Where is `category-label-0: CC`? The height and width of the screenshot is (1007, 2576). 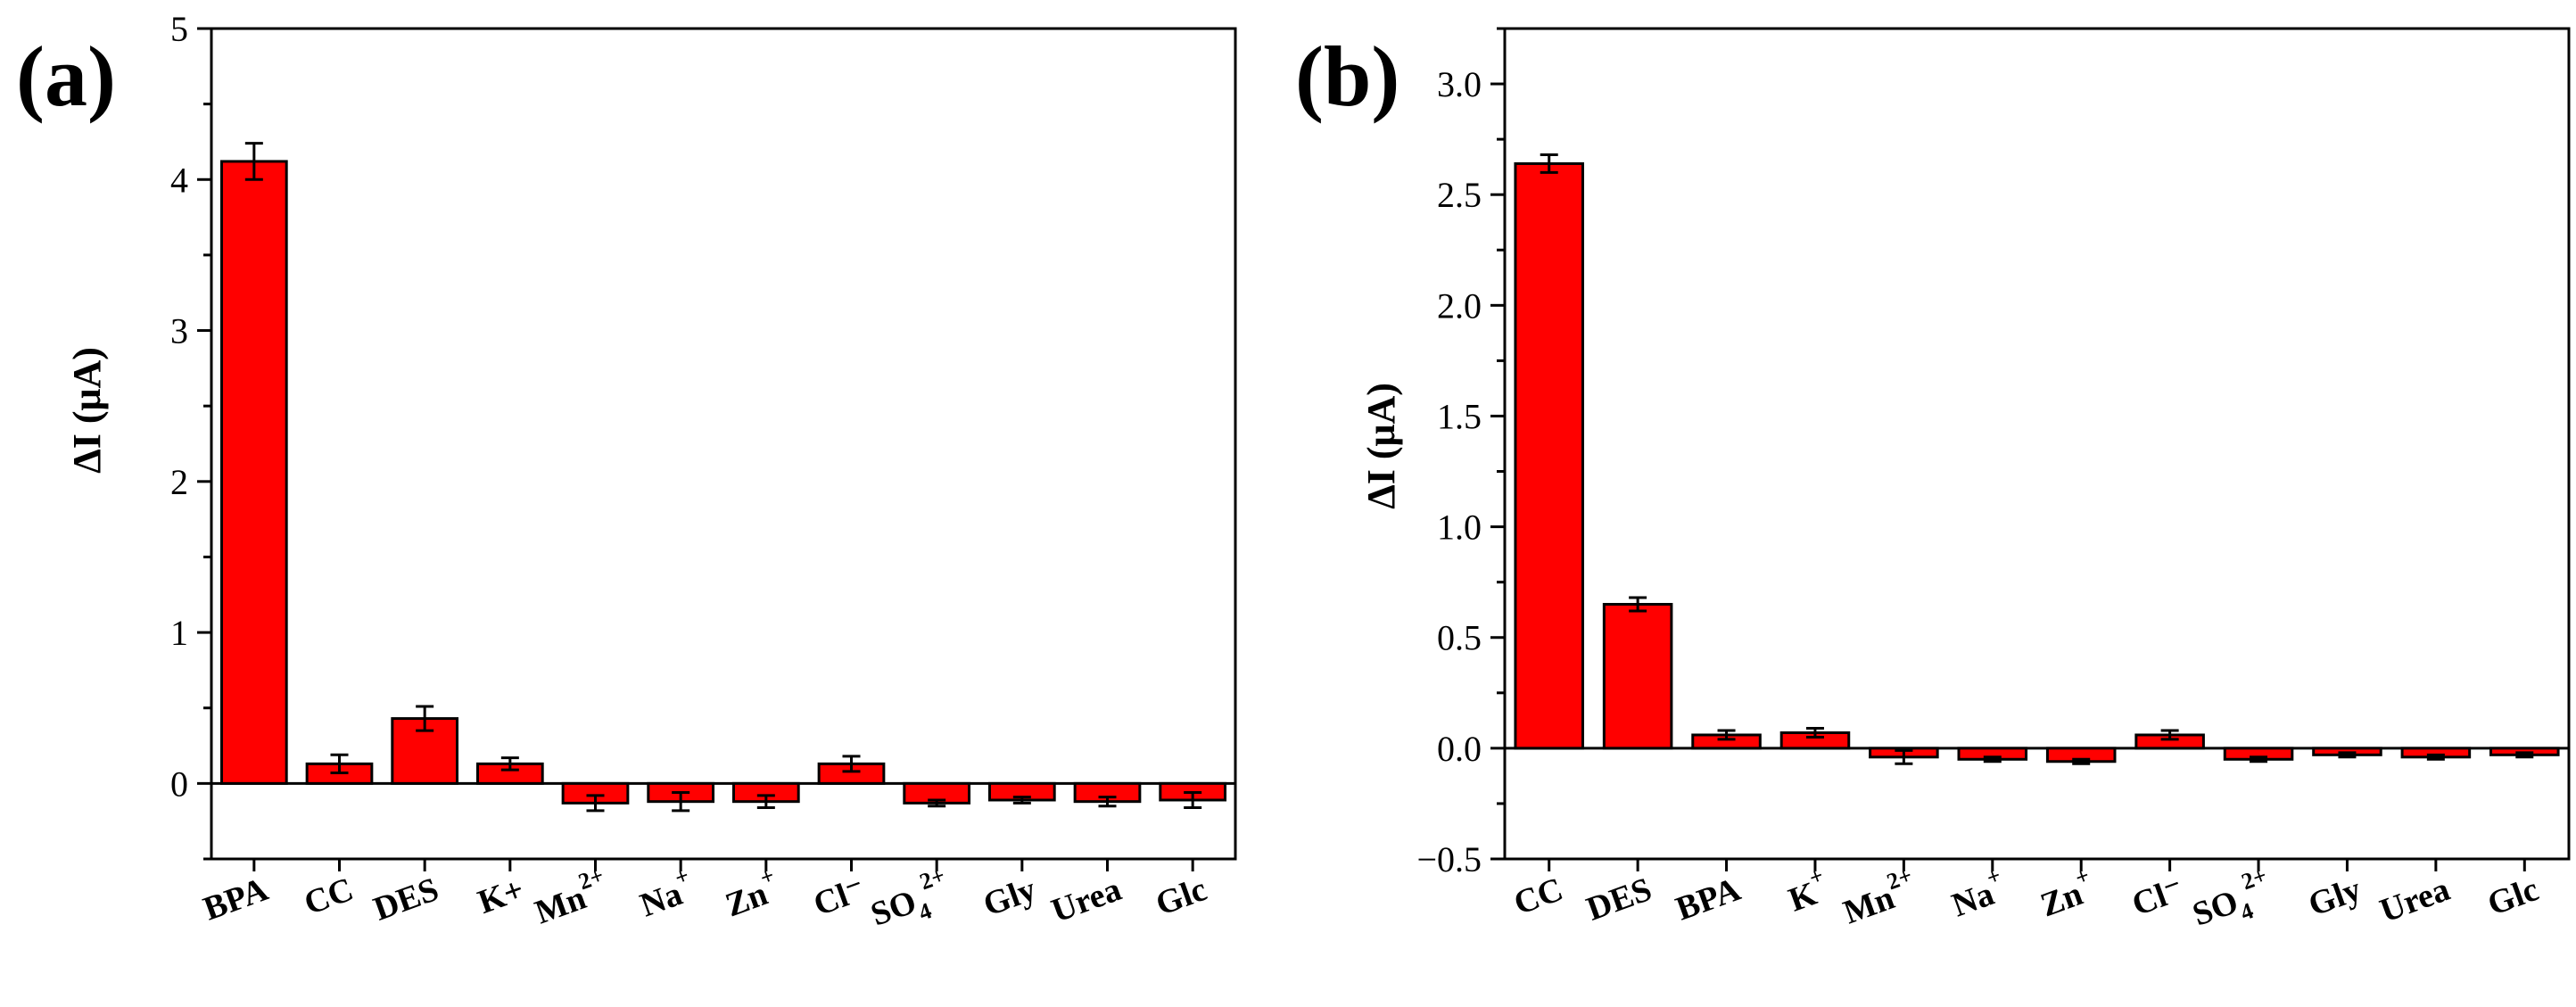
category-label-0: CC is located at coordinates (1539, 896).